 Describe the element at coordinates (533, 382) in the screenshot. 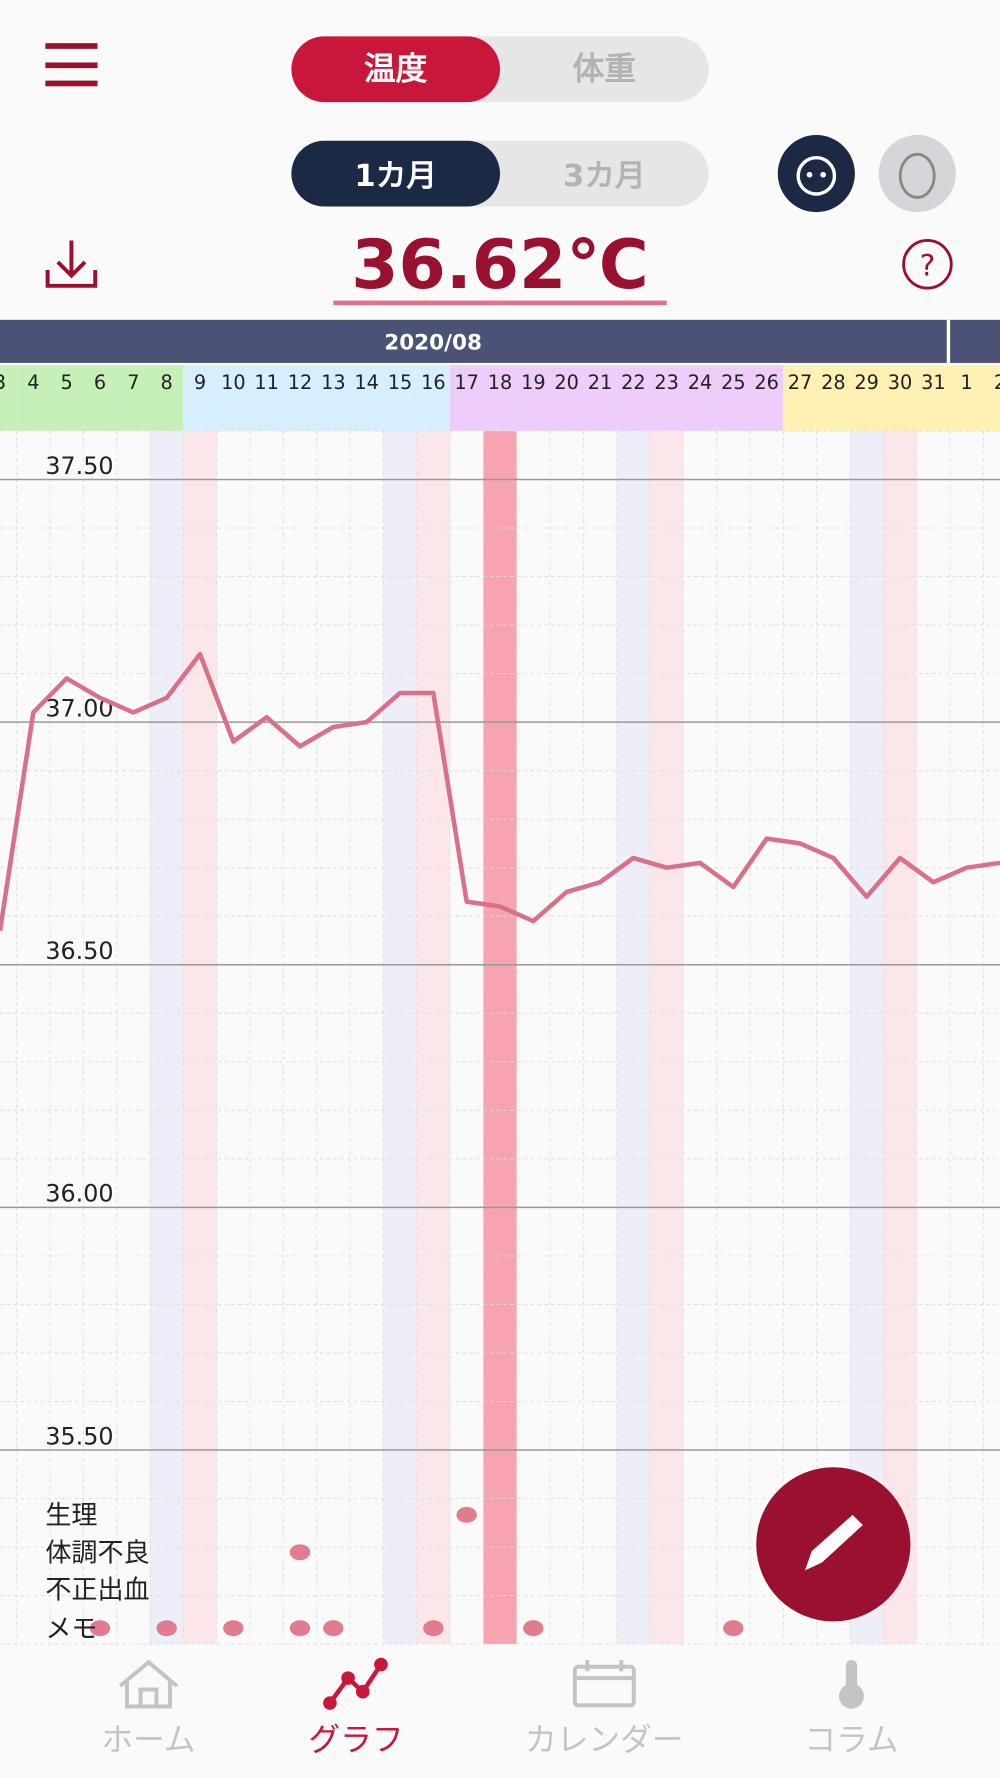

I see `x-tick-label: 19` at that location.